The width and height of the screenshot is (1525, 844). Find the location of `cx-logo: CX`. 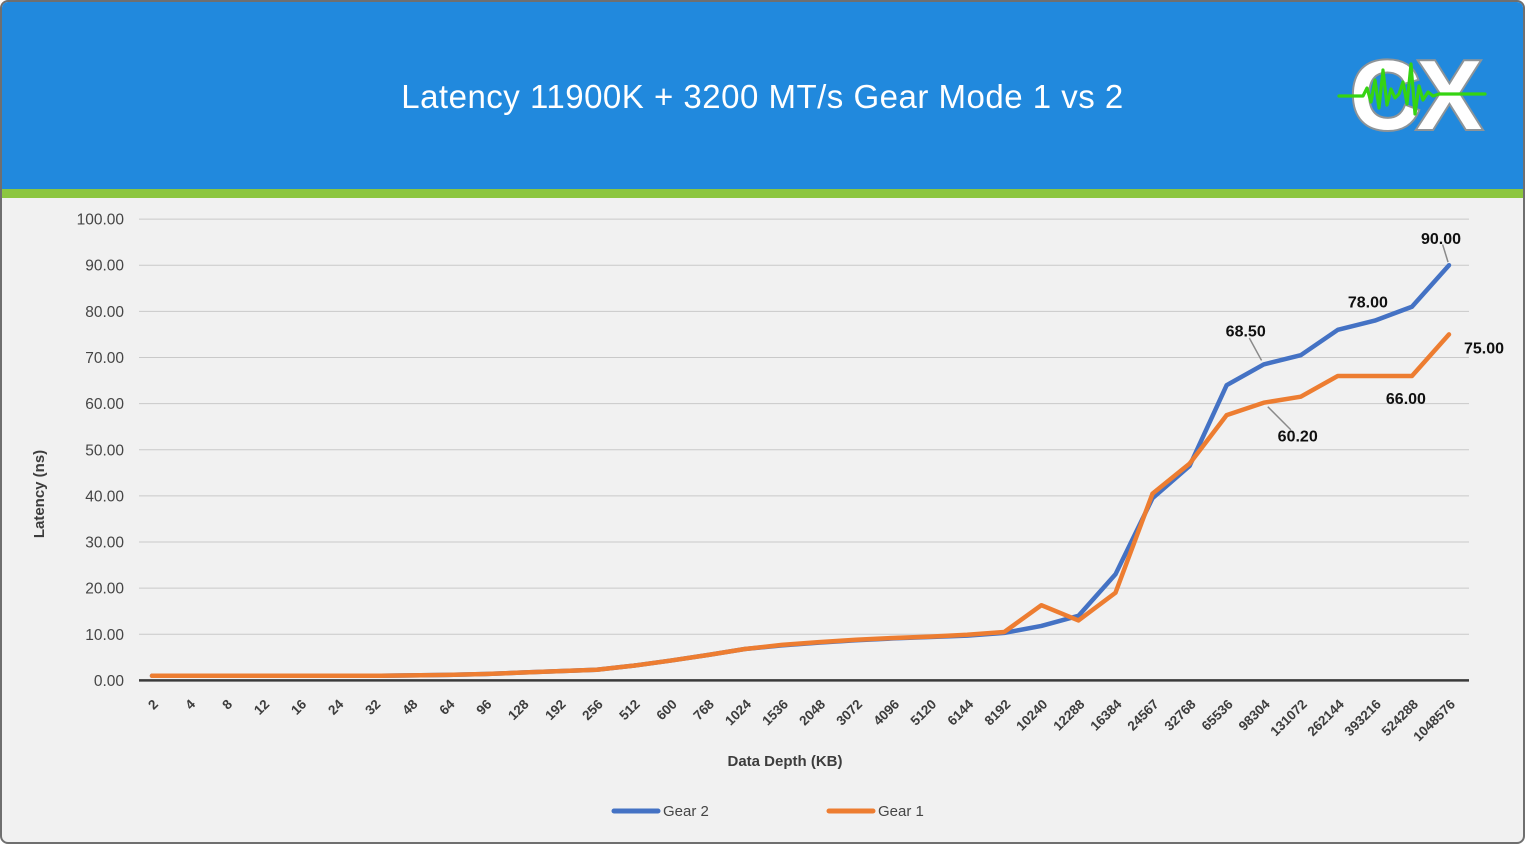

cx-logo: CX is located at coordinates (1412, 96).